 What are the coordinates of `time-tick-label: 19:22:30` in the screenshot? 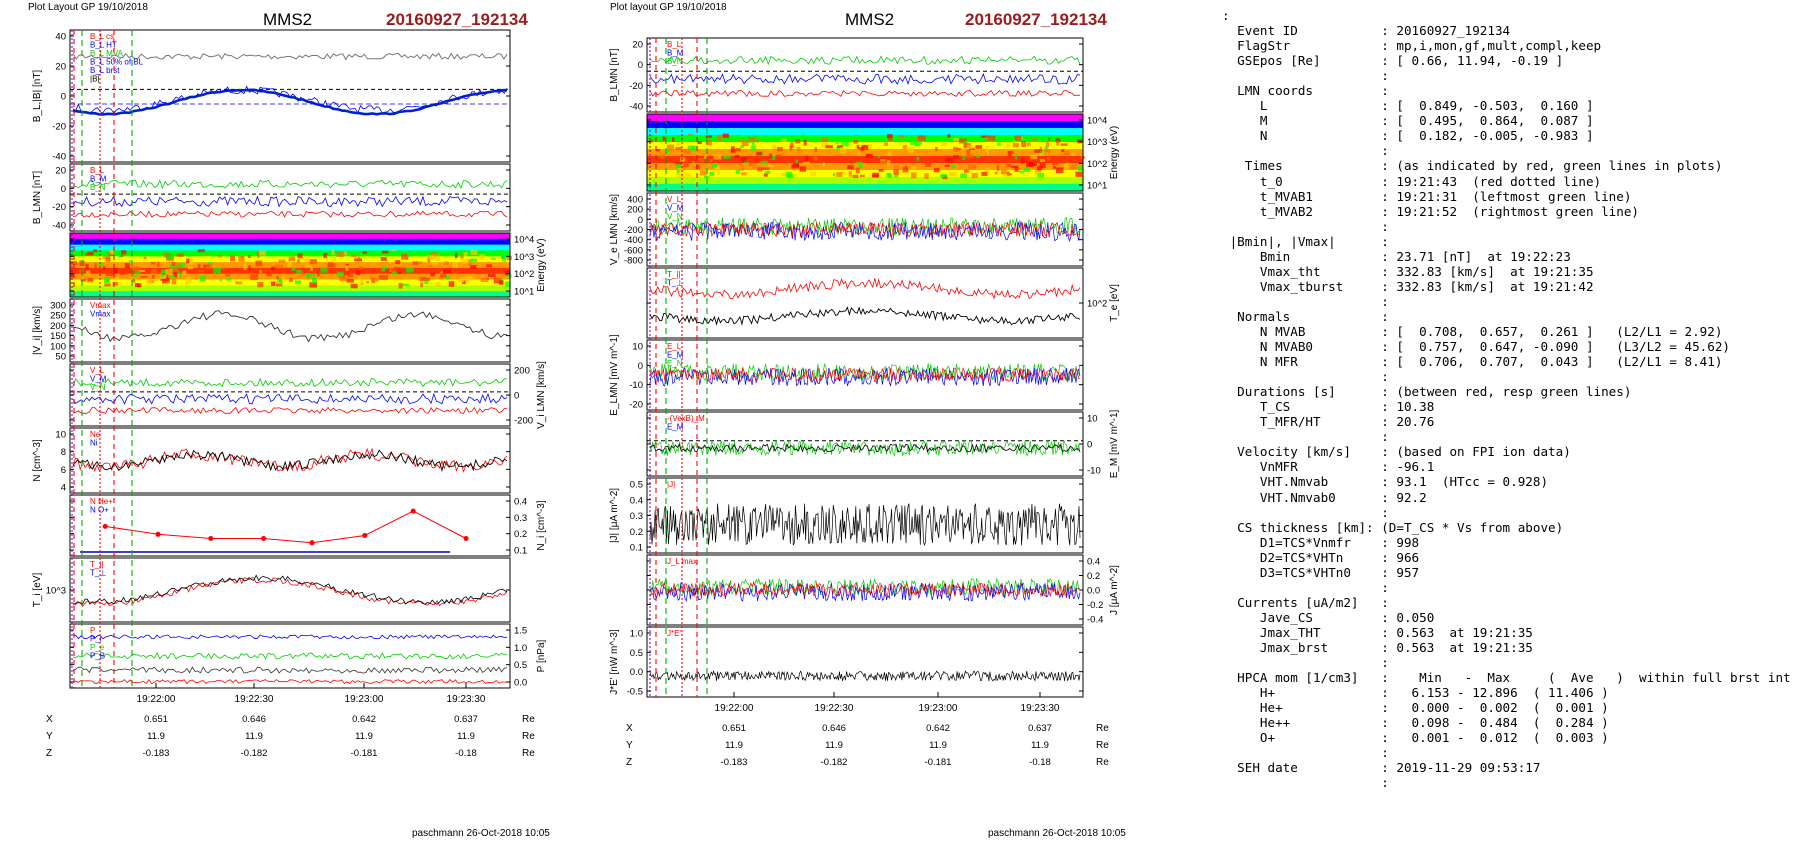 It's located at (834, 708).